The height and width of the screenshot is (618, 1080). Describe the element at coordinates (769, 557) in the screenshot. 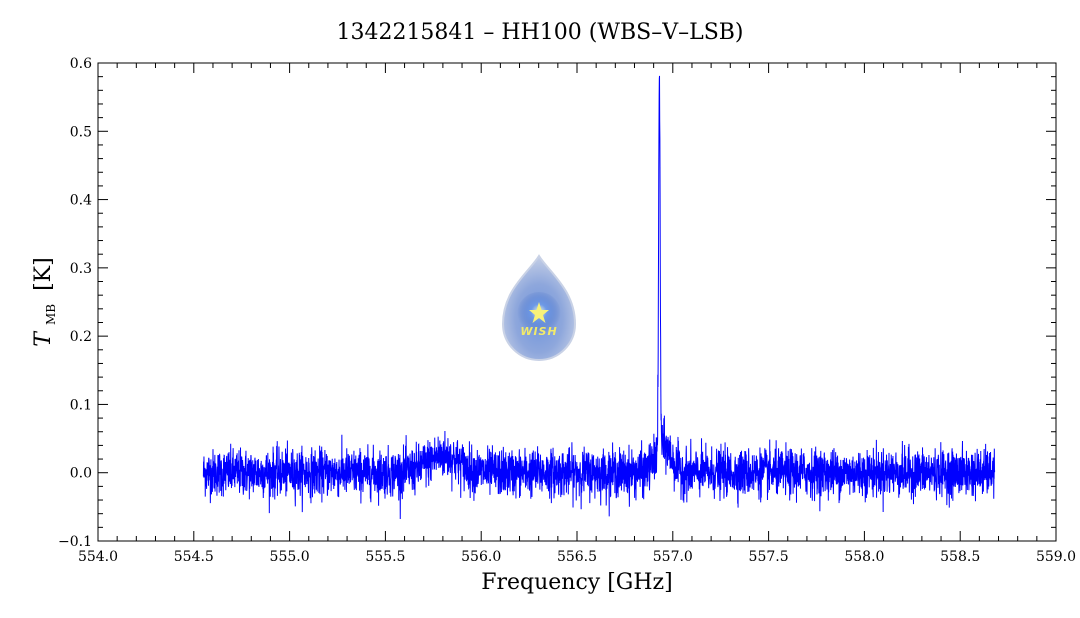

I see `x-tick-label: 557.5` at that location.